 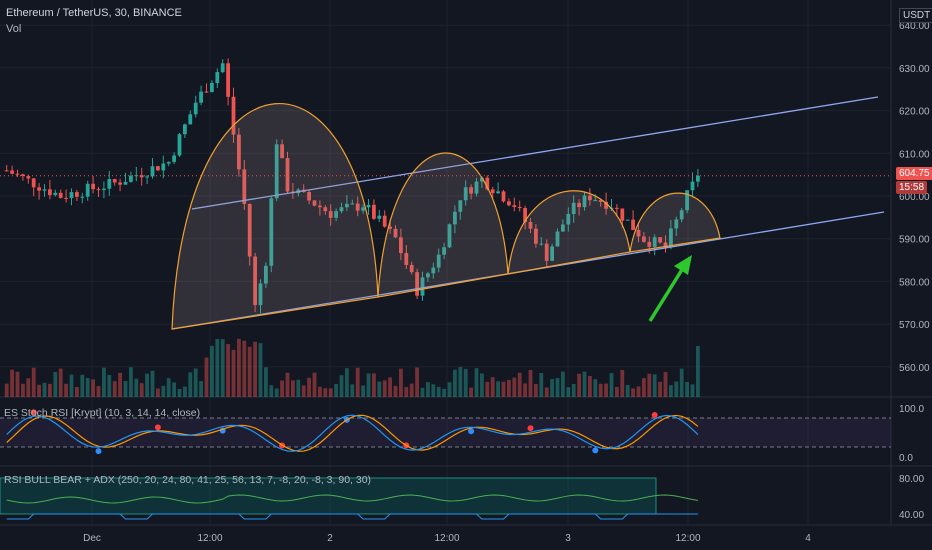 I want to click on arrow-head, so click(x=683, y=265).